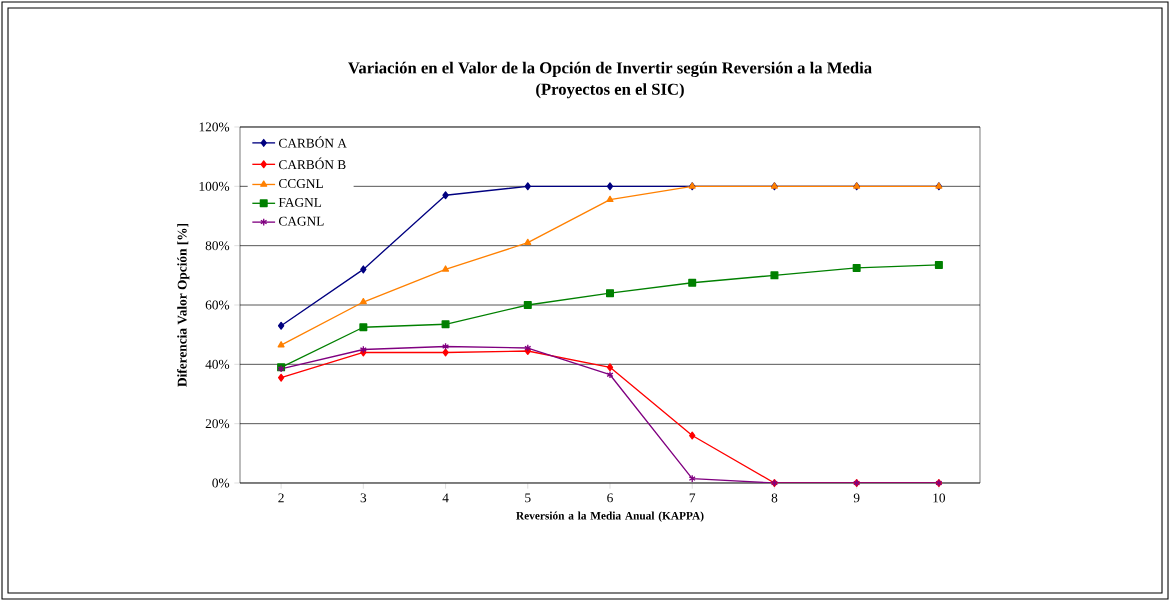 This screenshot has height=601, width=1170. Describe the element at coordinates (856, 498) in the screenshot. I see `x-tick-label: 9` at that location.